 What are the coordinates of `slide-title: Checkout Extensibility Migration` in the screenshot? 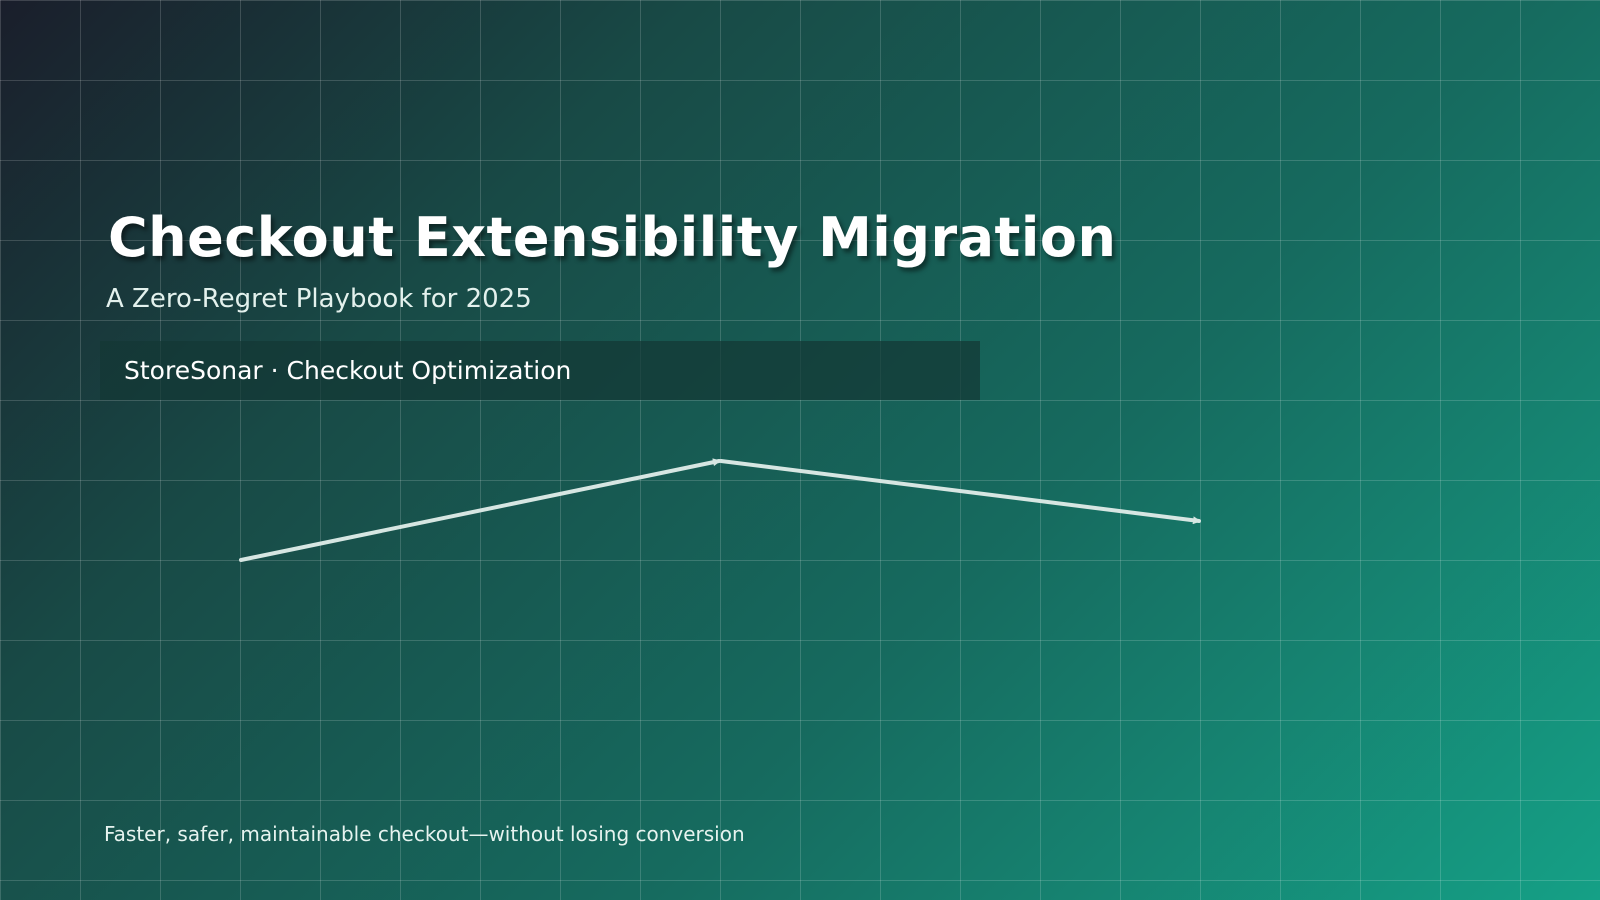 It's located at (612, 237).